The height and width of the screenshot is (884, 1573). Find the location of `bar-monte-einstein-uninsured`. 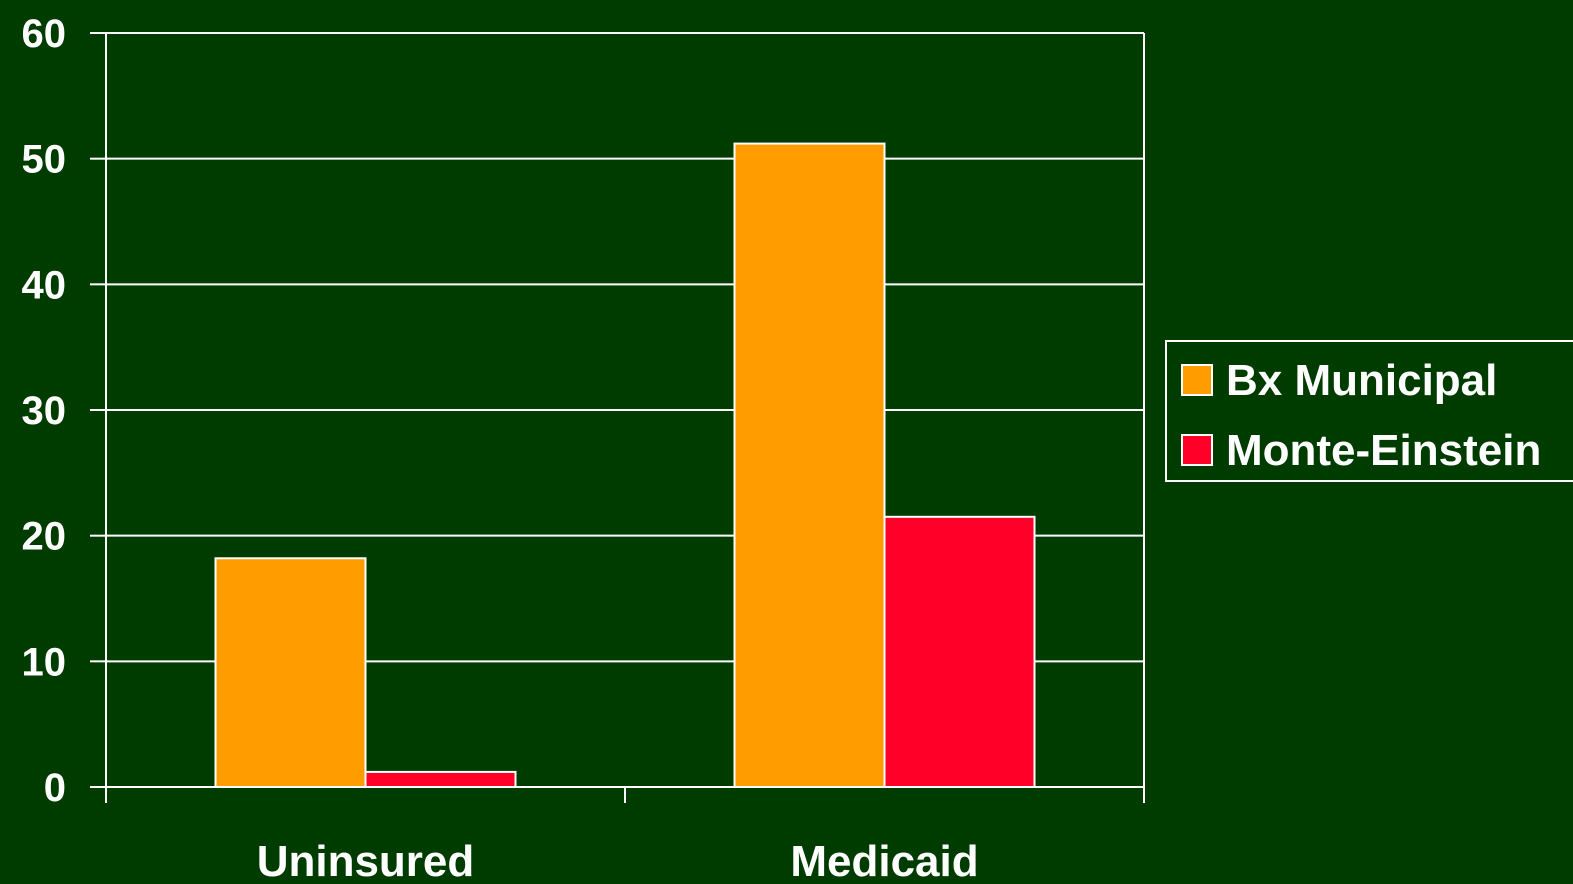

bar-monte-einstein-uninsured is located at coordinates (440, 779).